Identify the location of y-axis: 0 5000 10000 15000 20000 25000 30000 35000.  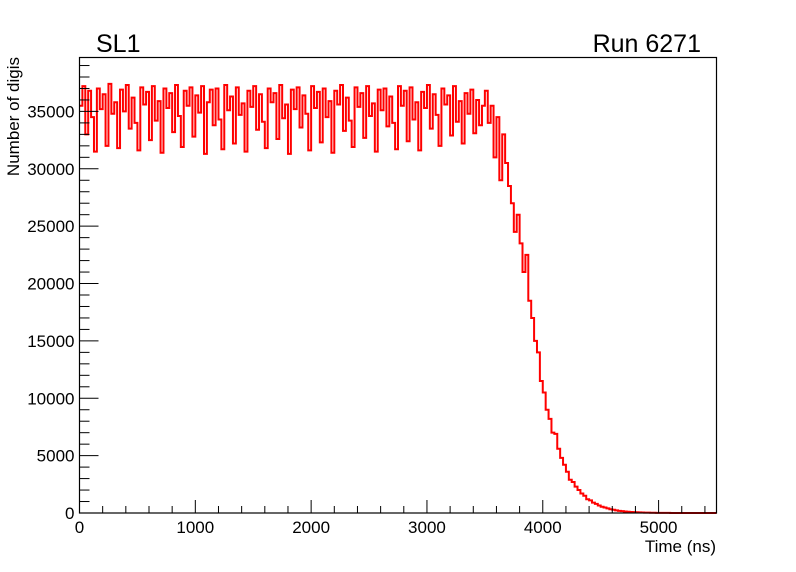
(63, 294).